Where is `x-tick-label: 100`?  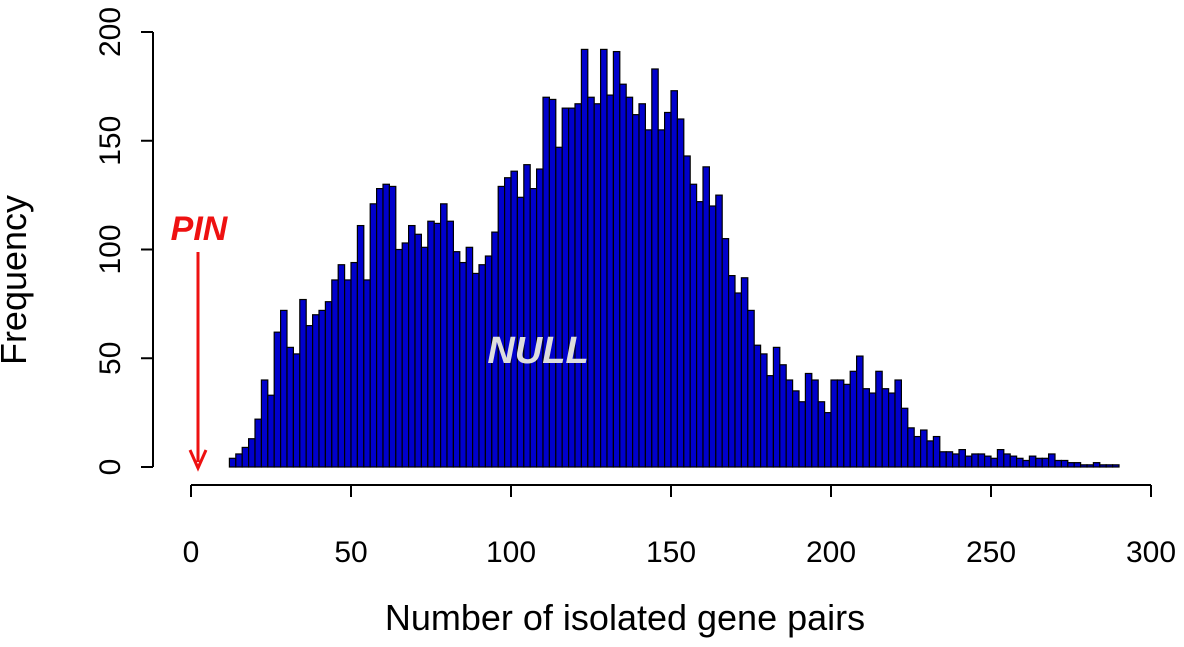 x-tick-label: 100 is located at coordinates (511, 552).